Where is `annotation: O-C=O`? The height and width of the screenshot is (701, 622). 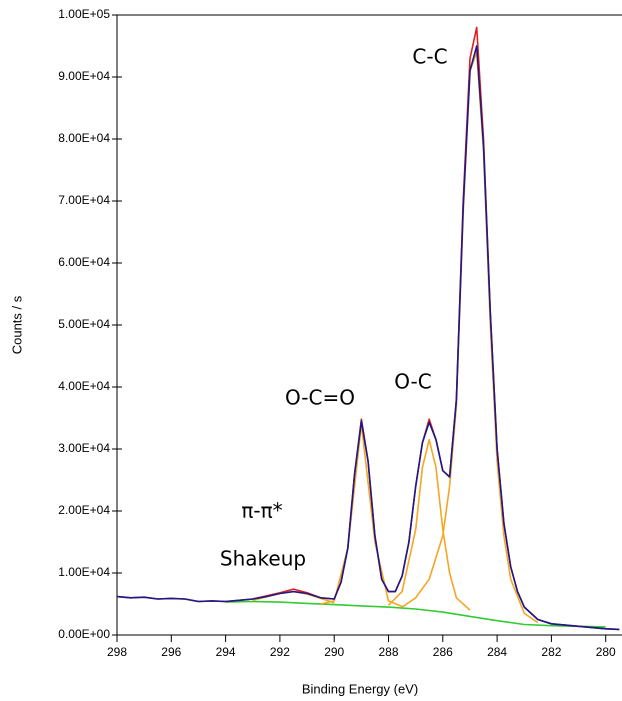
annotation: O-C=O is located at coordinates (320, 398).